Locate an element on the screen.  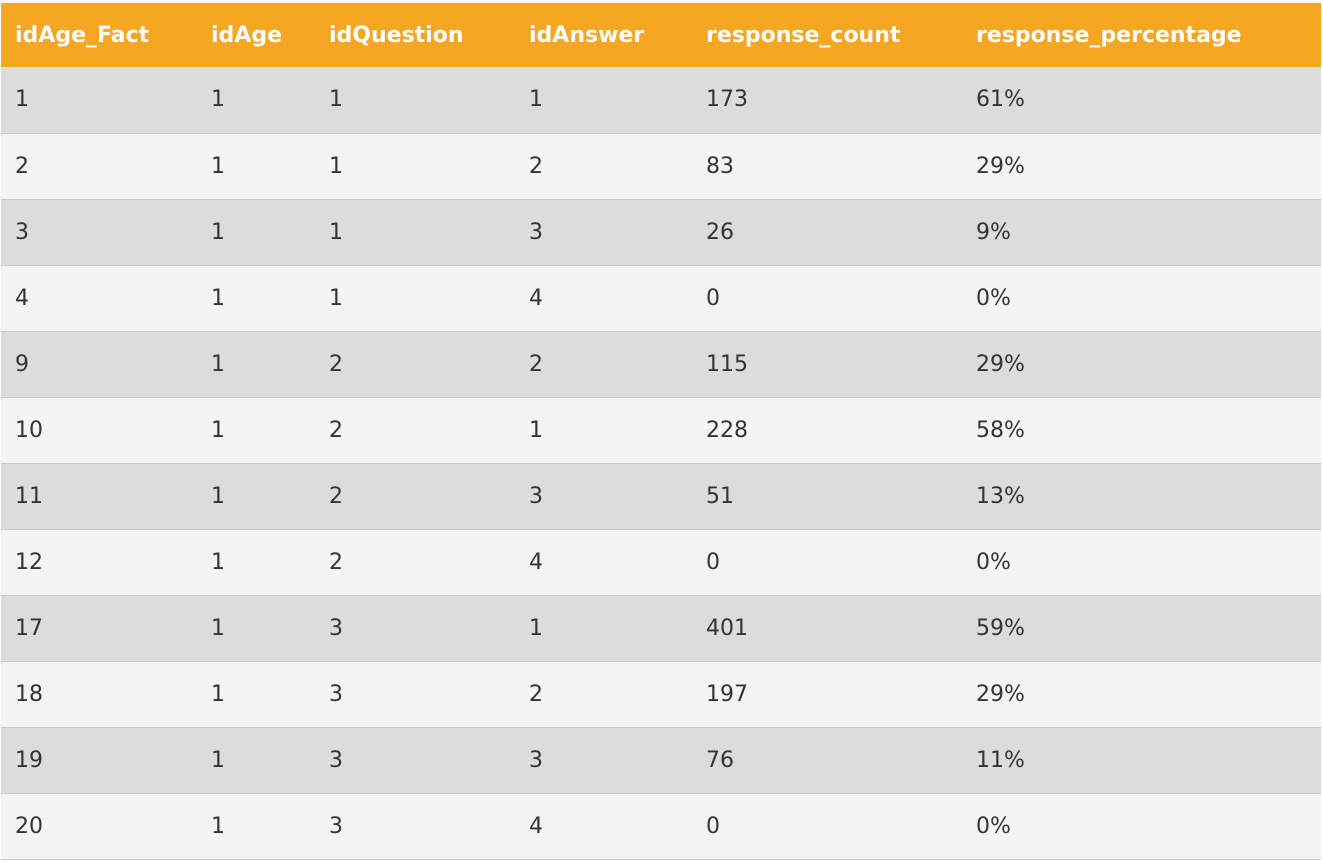
table-row: 19 1 3 3 76 11% is located at coordinates (661, 760).